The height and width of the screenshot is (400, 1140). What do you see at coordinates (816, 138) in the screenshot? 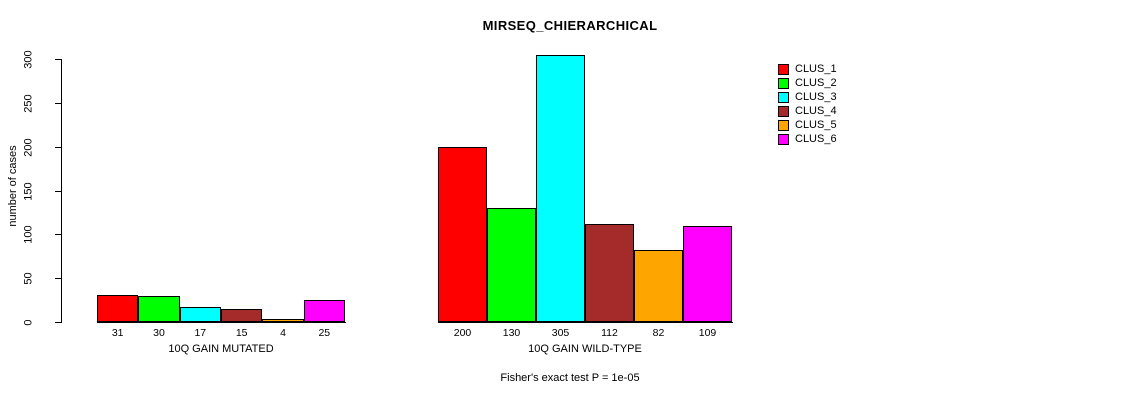
I see `legend-label: CLUS_6` at bounding box center [816, 138].